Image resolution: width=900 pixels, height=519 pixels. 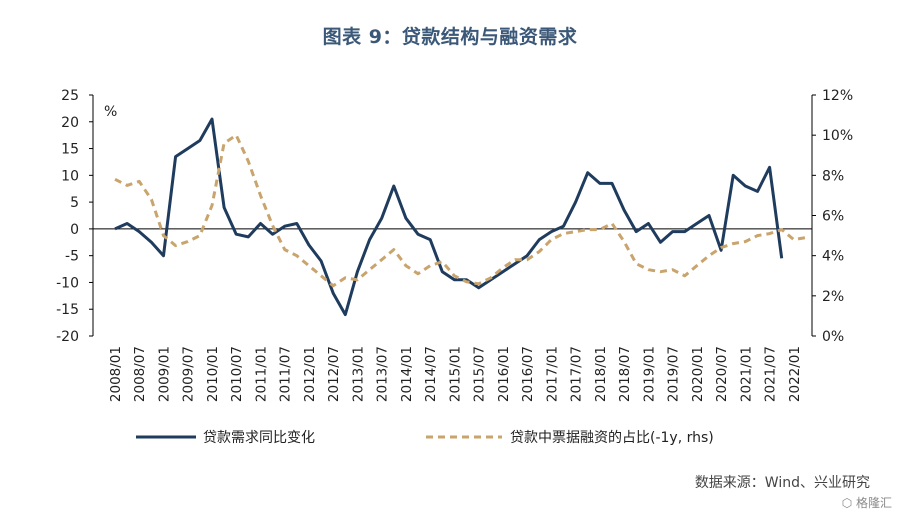 I want to click on watermark-logo: ⬡ 格隆汇, so click(x=866, y=503).